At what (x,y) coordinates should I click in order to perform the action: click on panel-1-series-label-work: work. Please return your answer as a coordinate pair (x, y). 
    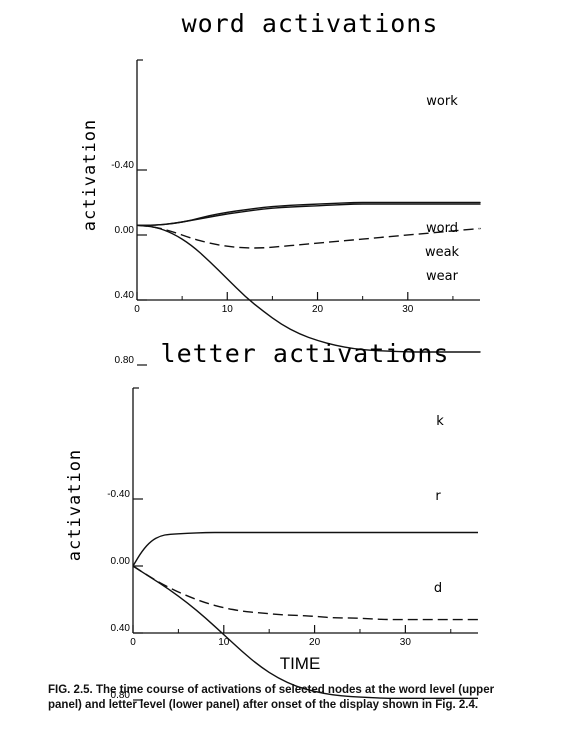
    Looking at the image, I should click on (442, 101).